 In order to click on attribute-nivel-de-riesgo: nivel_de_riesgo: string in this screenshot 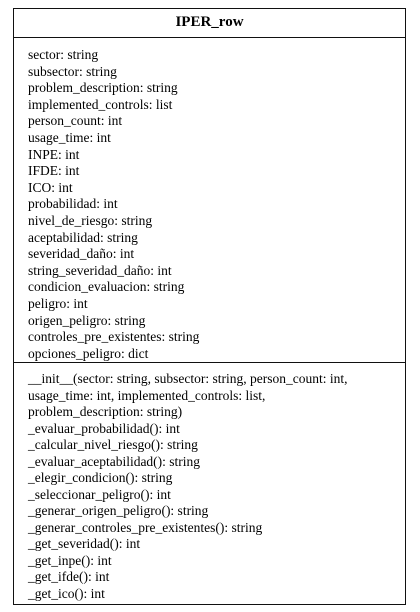, I will do `click(90, 220)`.